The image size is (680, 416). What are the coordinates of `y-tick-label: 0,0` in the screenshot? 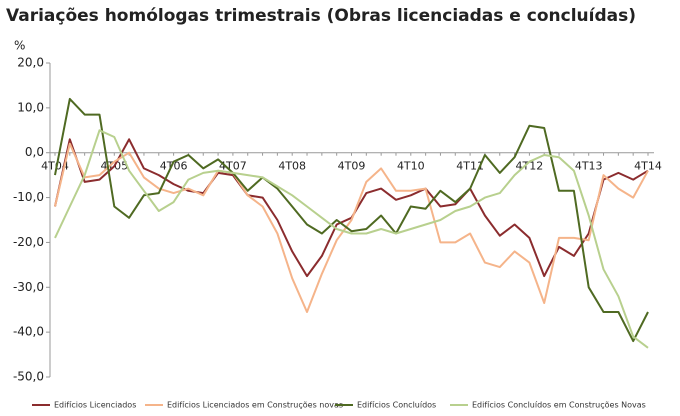 It's located at (34, 152).